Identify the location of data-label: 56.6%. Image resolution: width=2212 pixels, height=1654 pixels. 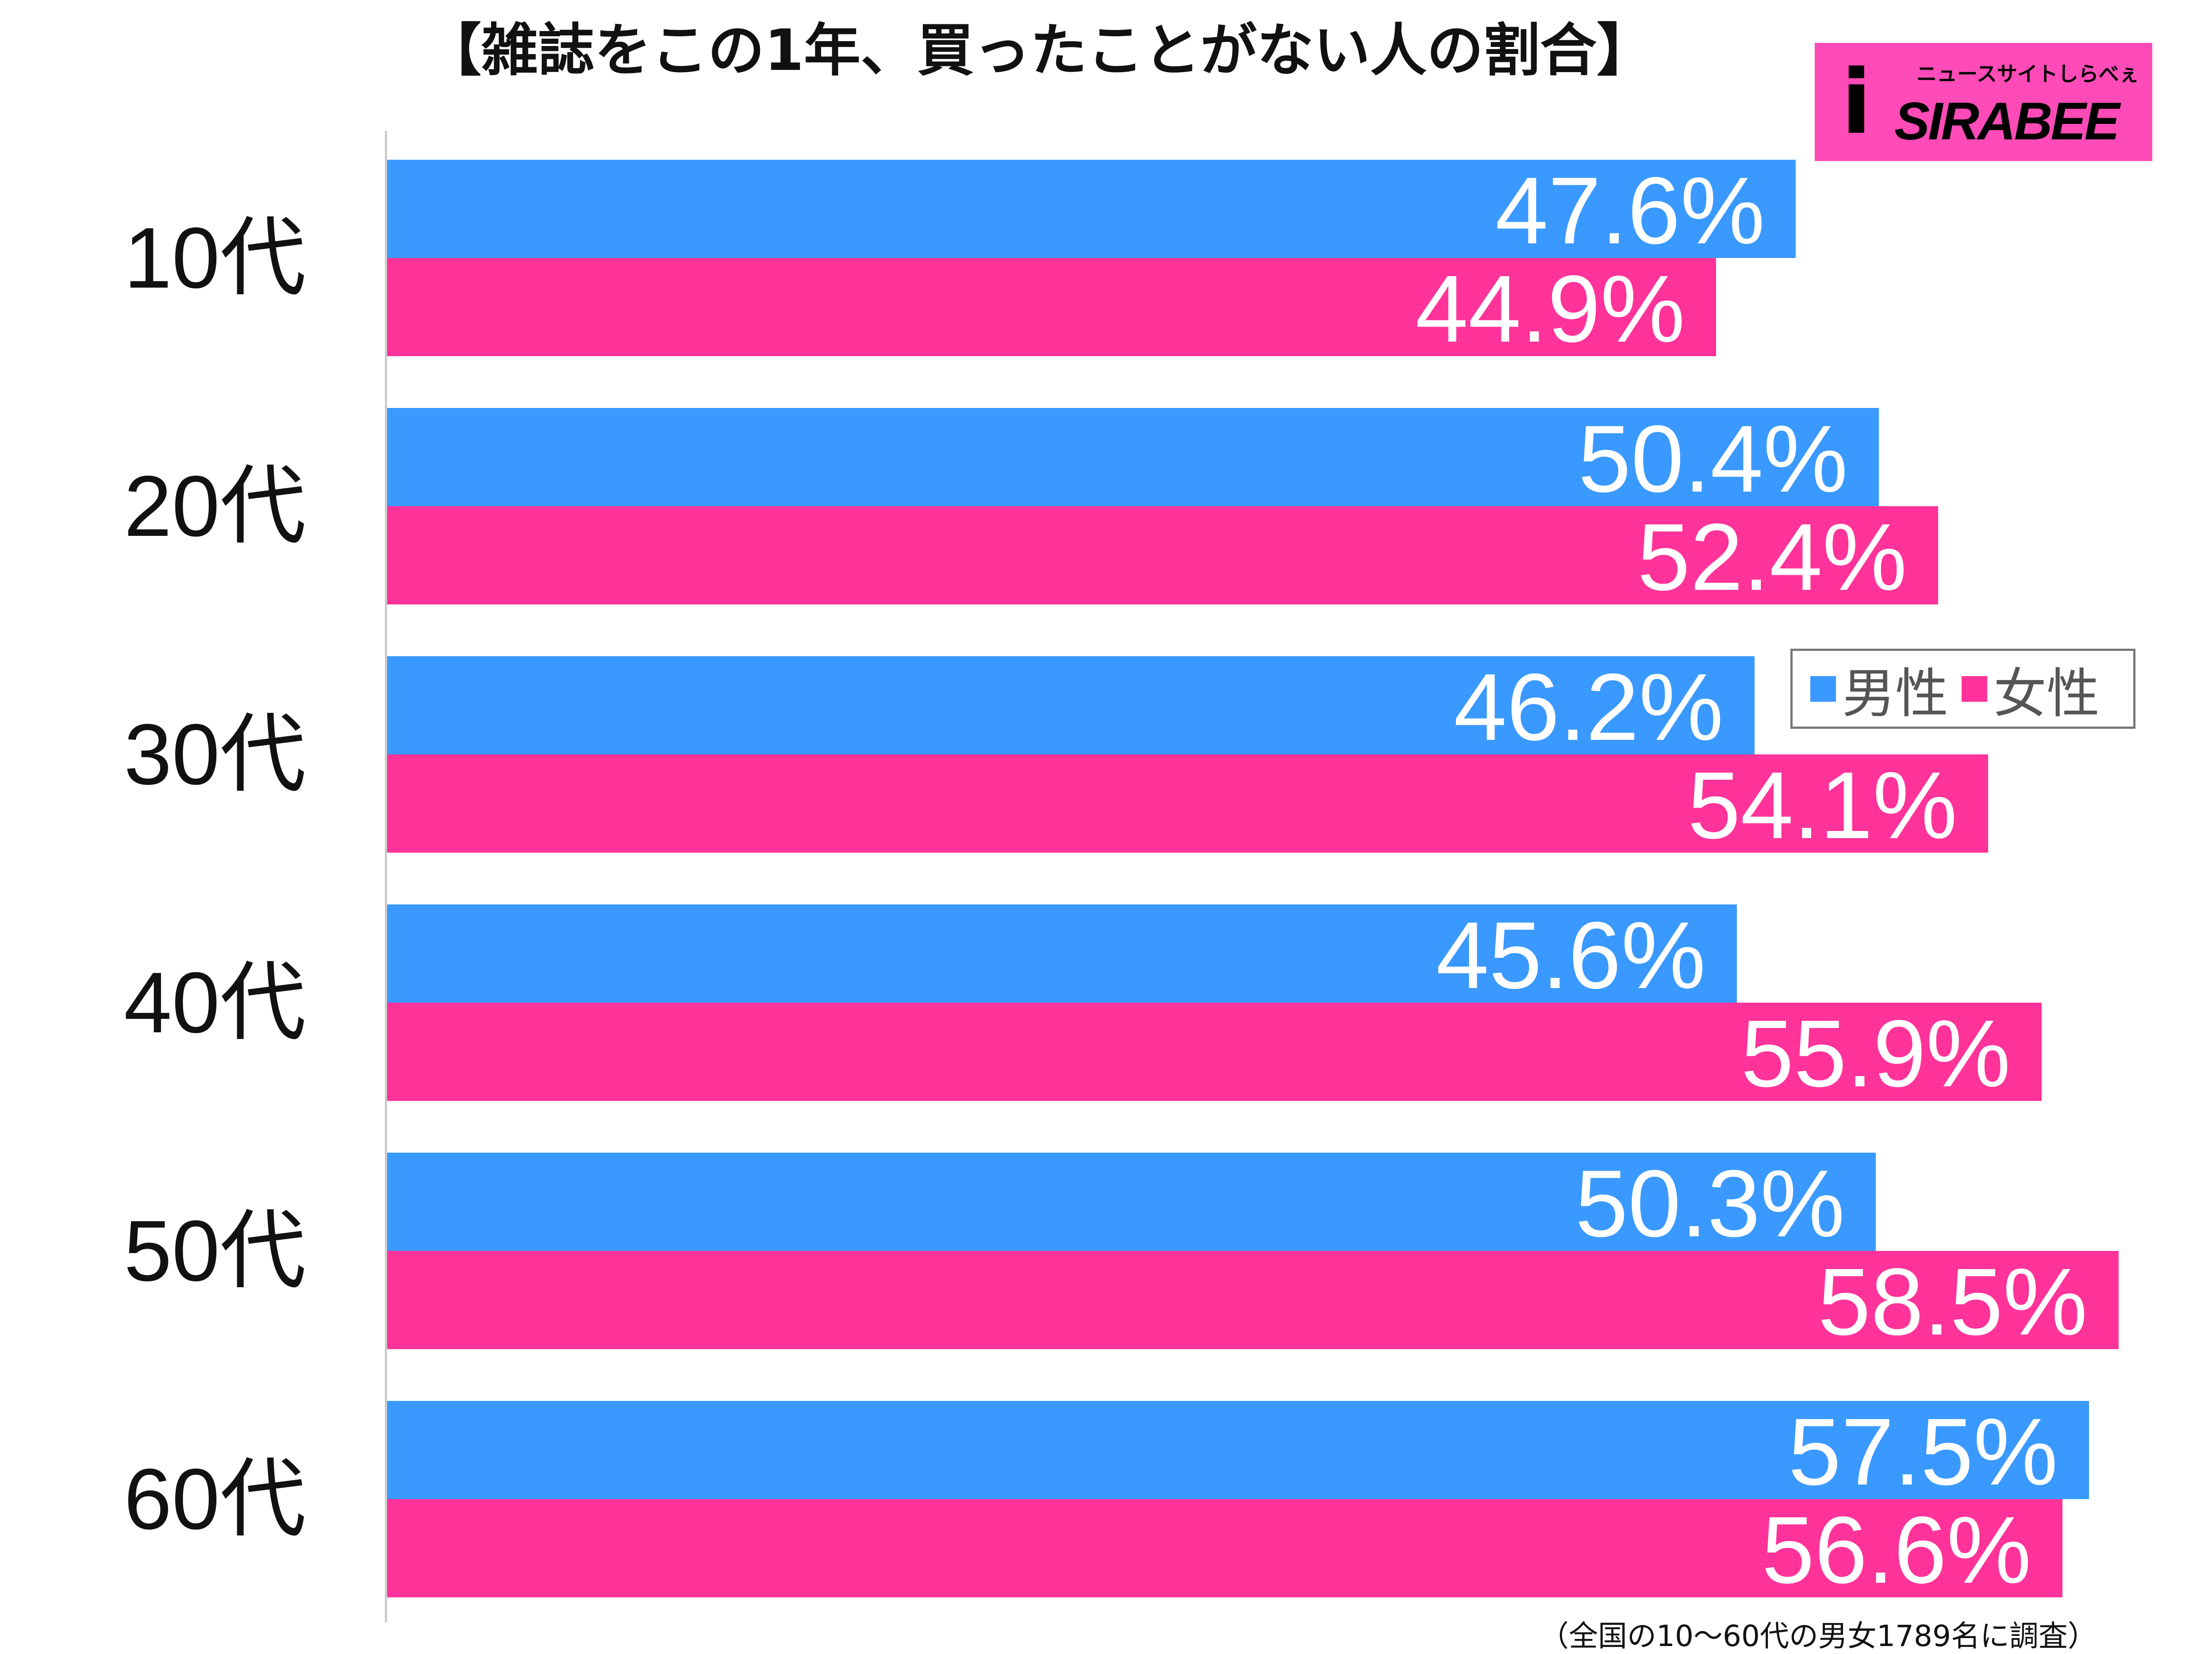
(1897, 1550).